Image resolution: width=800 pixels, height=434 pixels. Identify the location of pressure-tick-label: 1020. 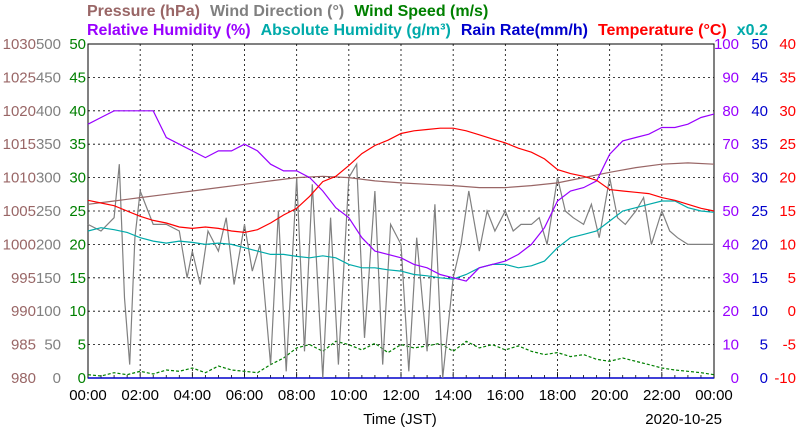
(19, 111).